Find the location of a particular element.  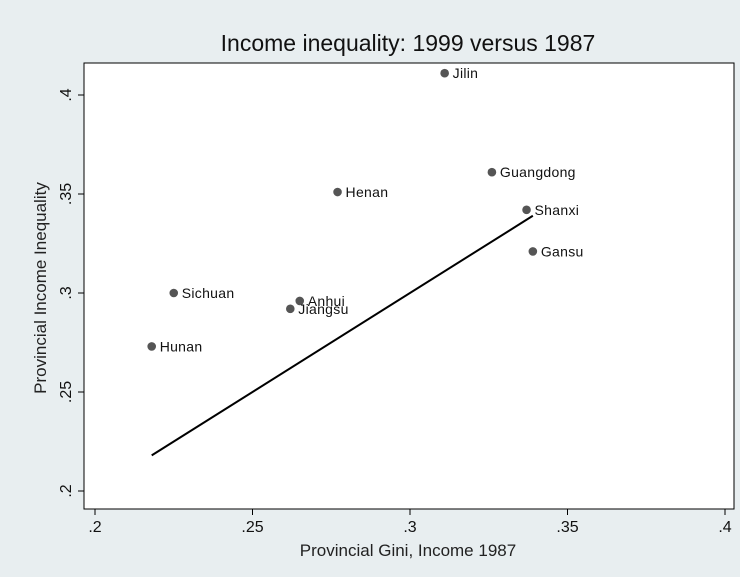

y-tick-label: .3 is located at coordinates (66, 292).